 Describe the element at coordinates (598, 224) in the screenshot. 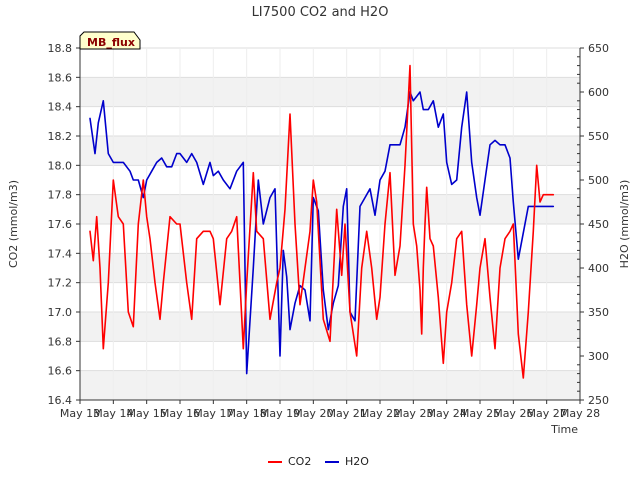

I see `y-right-tick-label: 450` at that location.